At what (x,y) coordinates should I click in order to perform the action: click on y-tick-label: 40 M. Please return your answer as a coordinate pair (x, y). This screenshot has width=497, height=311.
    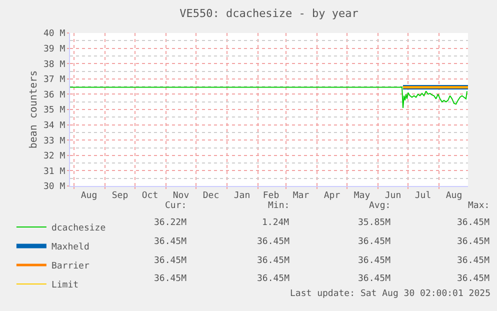
    Looking at the image, I should click on (55, 34).